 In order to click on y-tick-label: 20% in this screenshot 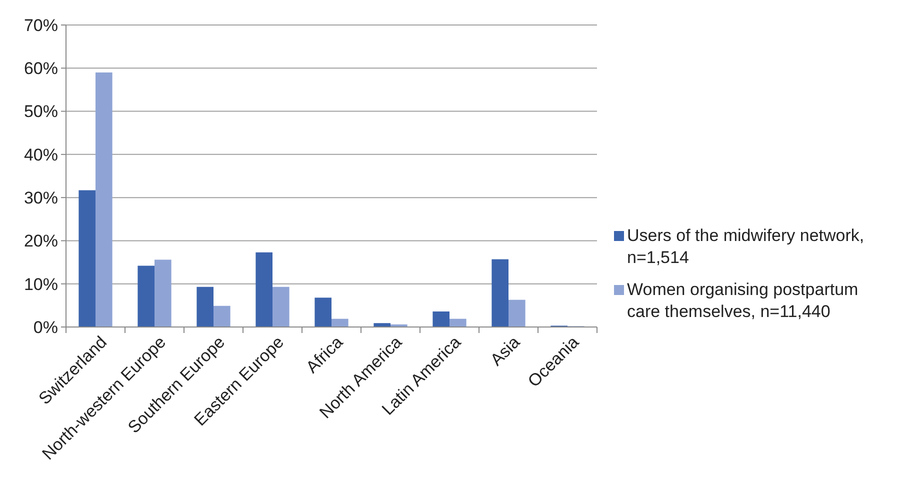, I will do `click(41, 241)`.